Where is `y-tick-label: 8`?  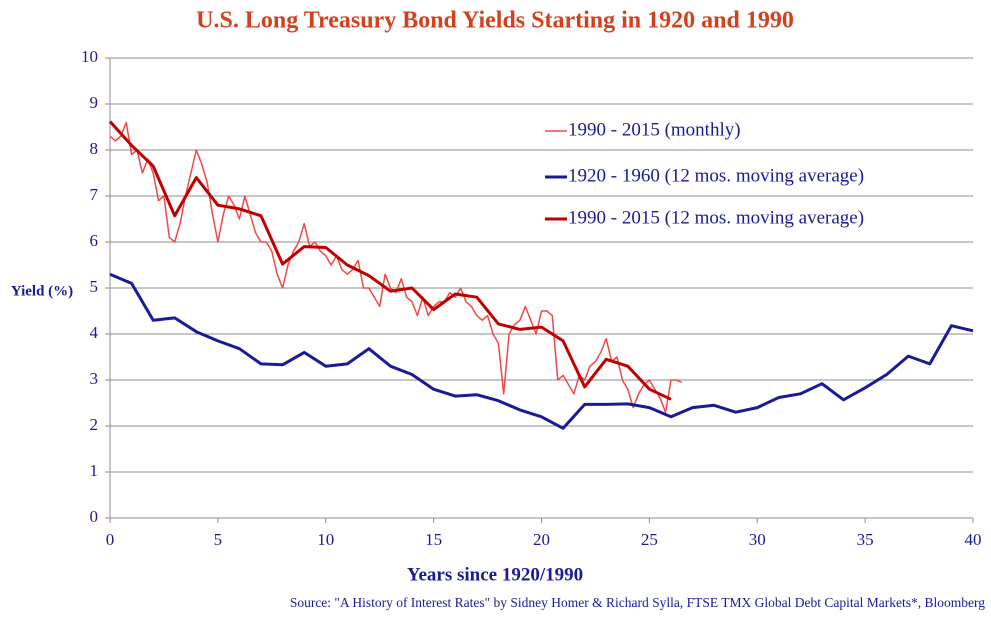 y-tick-label: 8 is located at coordinates (94, 148).